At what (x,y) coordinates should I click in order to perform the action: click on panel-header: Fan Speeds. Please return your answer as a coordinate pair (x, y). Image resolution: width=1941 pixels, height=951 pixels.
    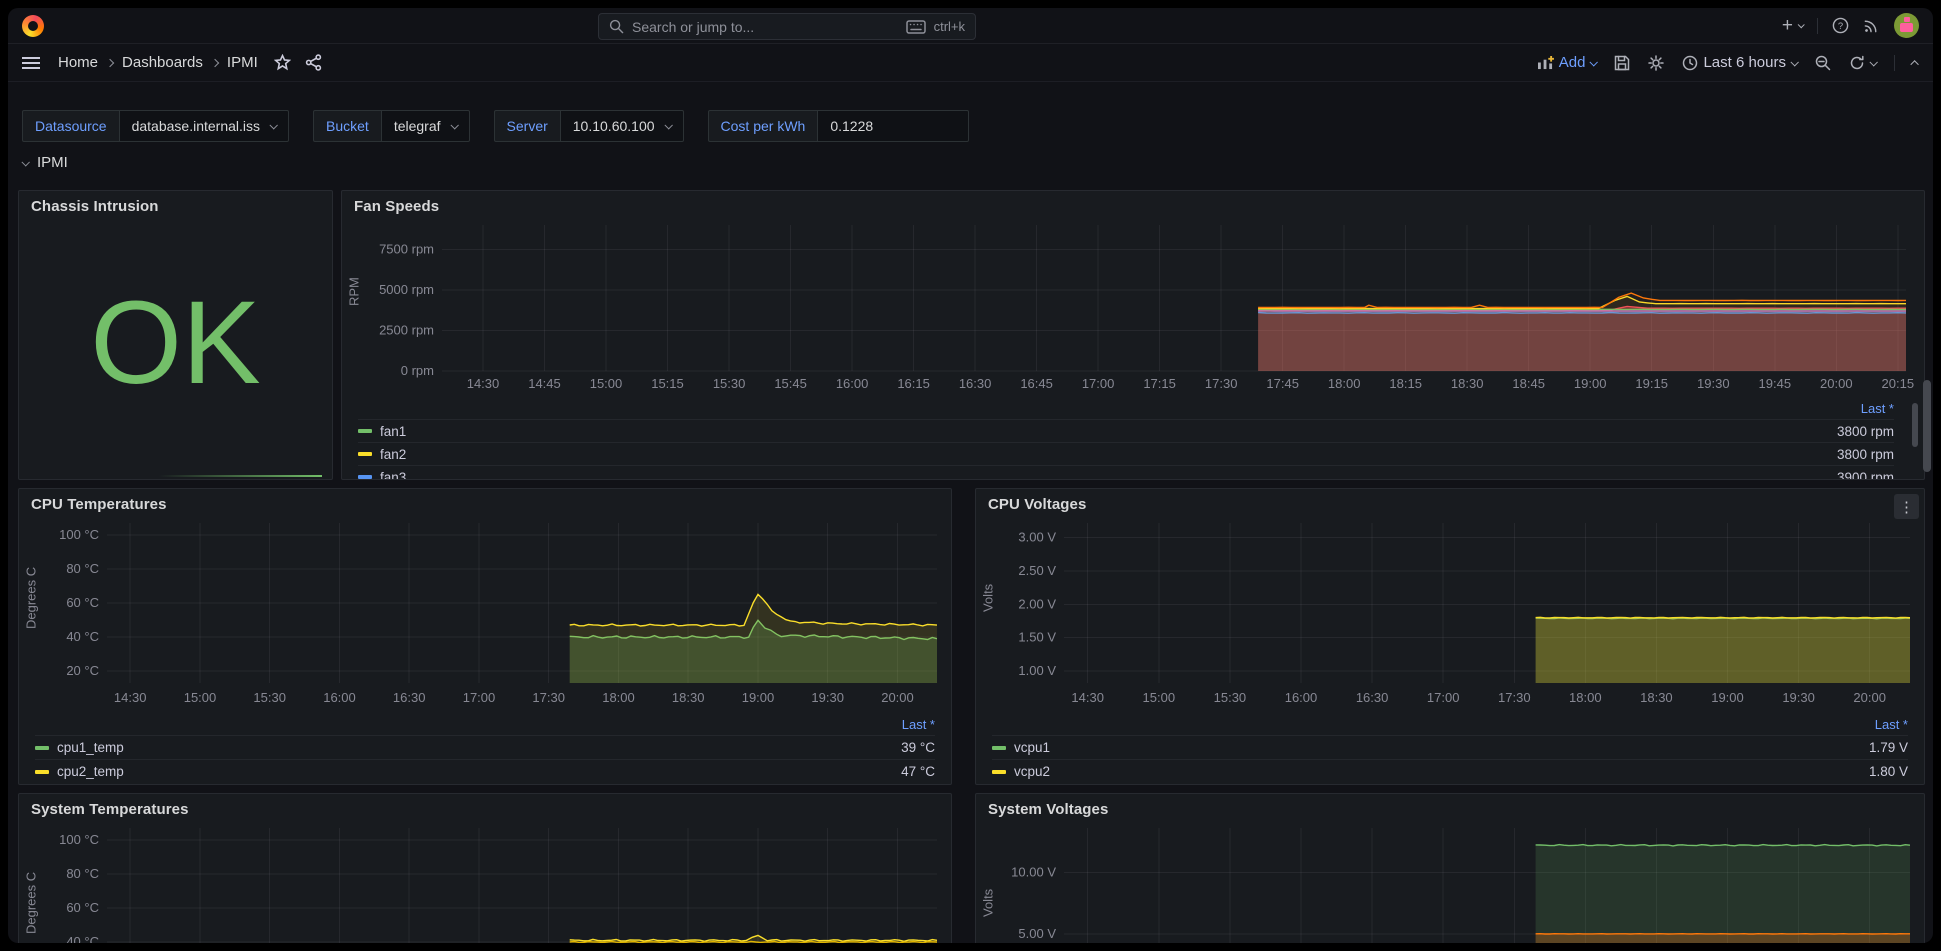
    Looking at the image, I should click on (1133, 206).